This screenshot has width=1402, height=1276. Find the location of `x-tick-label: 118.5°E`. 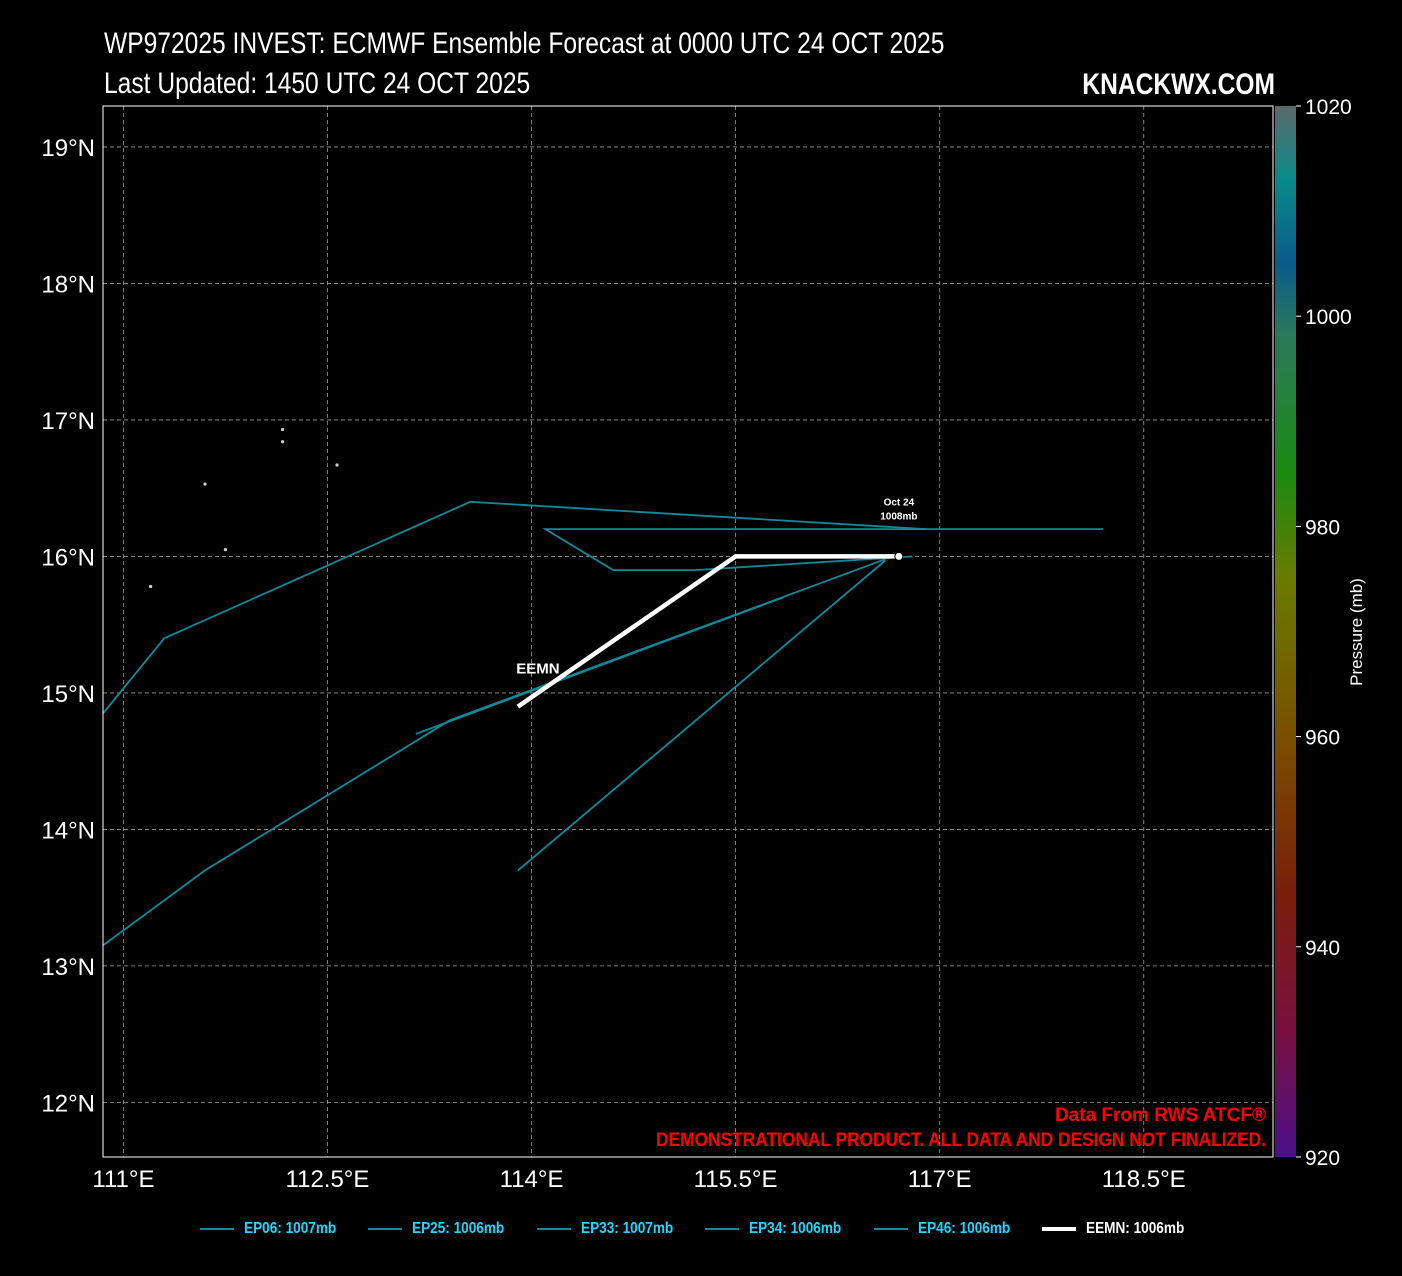

x-tick-label: 118.5°E is located at coordinates (1144, 1179).